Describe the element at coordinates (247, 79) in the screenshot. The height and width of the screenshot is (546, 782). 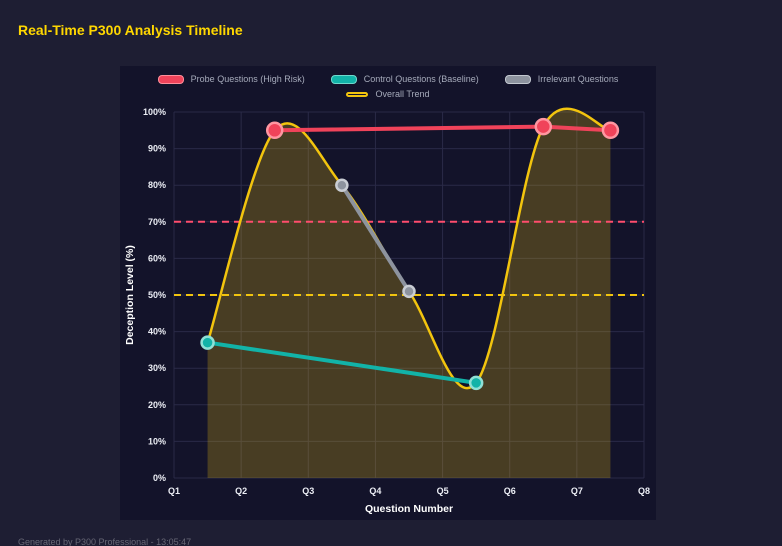
I see `legend-label-probe-questions-high-risk: Probe Questions (High Risk)` at that location.